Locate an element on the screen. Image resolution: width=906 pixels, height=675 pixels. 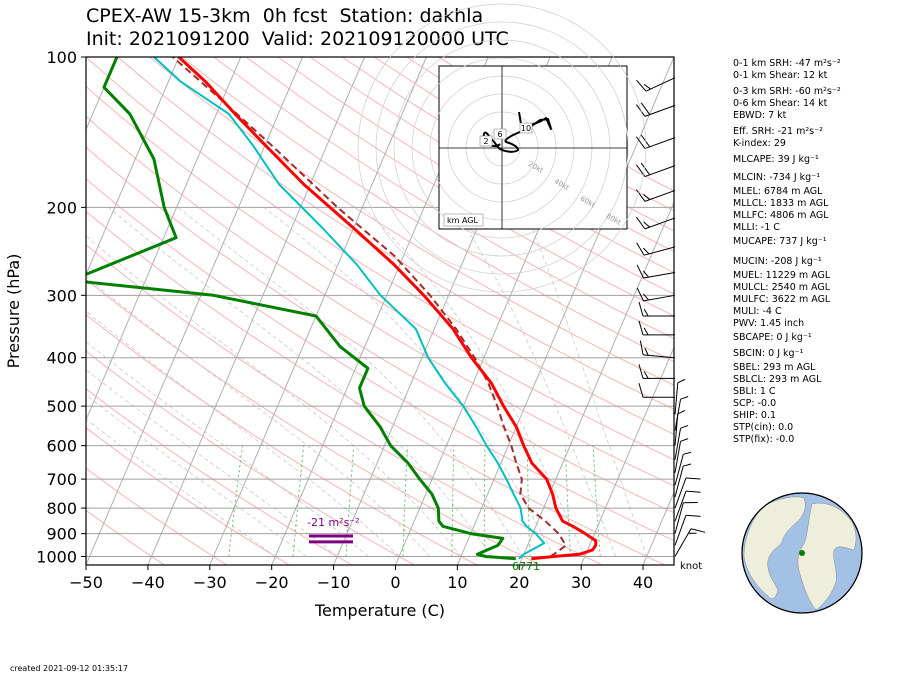
index-line: MULI: -4 C is located at coordinates (757, 311).